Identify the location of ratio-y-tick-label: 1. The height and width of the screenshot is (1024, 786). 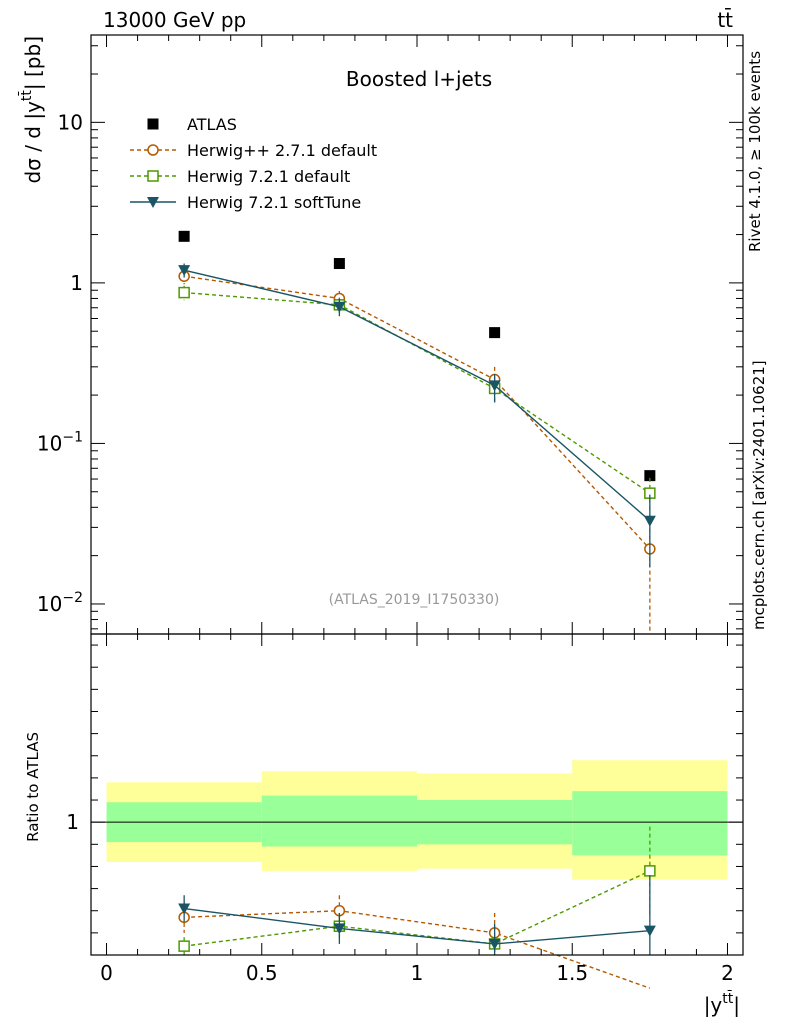
(72, 822).